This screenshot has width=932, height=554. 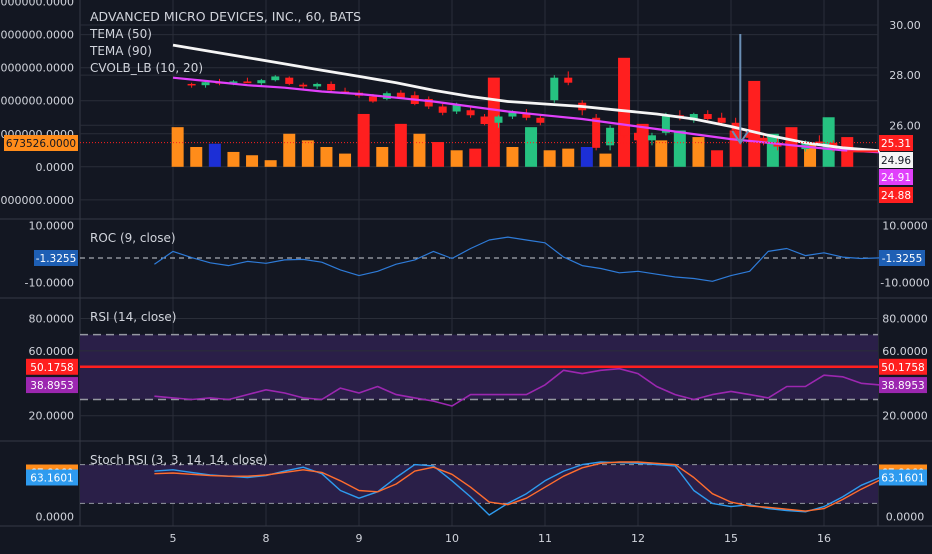 I want to click on roc-right-label-bg, so click(x=902, y=258).